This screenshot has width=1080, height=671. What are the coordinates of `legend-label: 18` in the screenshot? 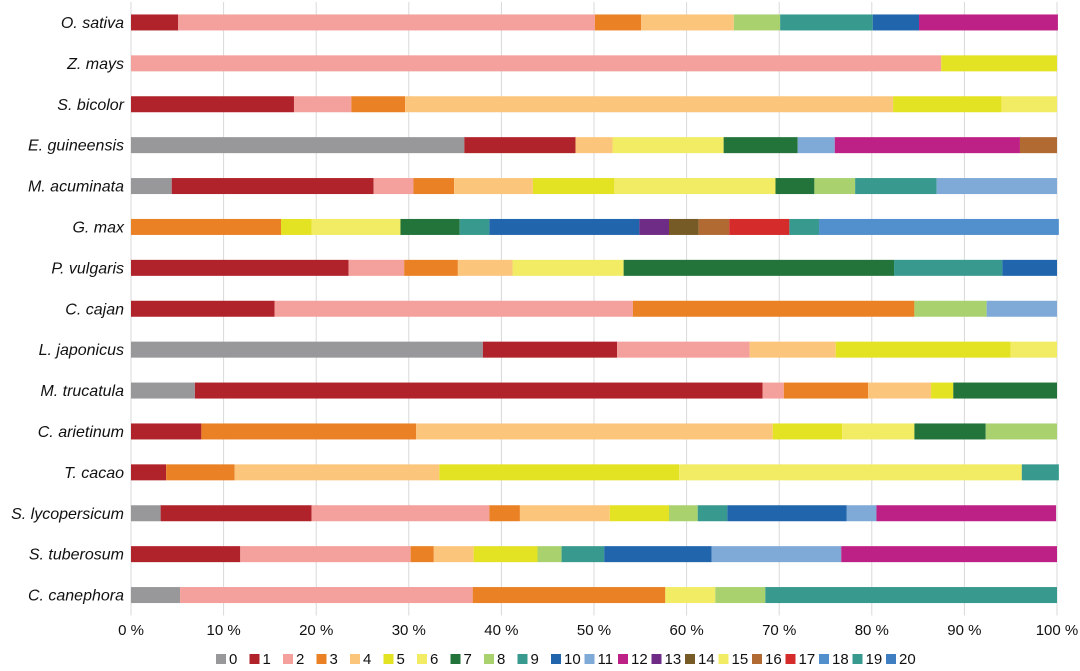 It's located at (840, 659).